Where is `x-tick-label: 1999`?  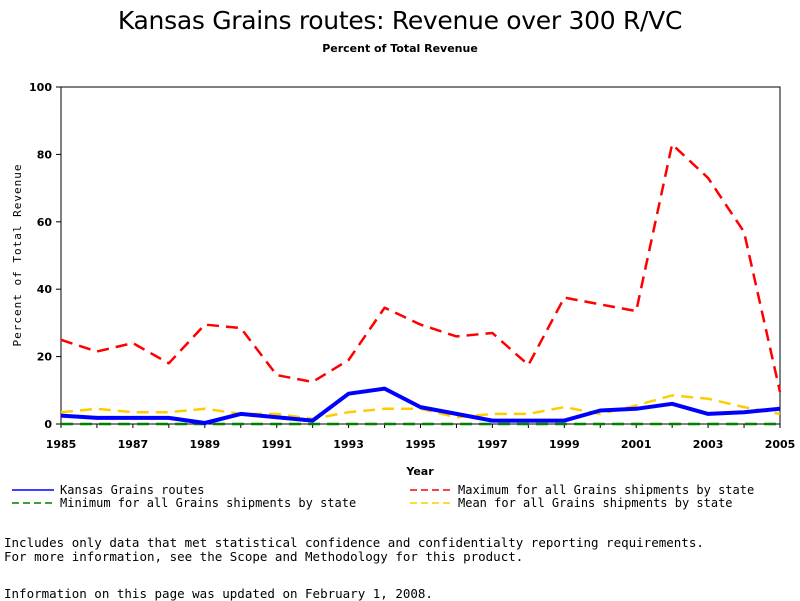 x-tick-label: 1999 is located at coordinates (564, 444).